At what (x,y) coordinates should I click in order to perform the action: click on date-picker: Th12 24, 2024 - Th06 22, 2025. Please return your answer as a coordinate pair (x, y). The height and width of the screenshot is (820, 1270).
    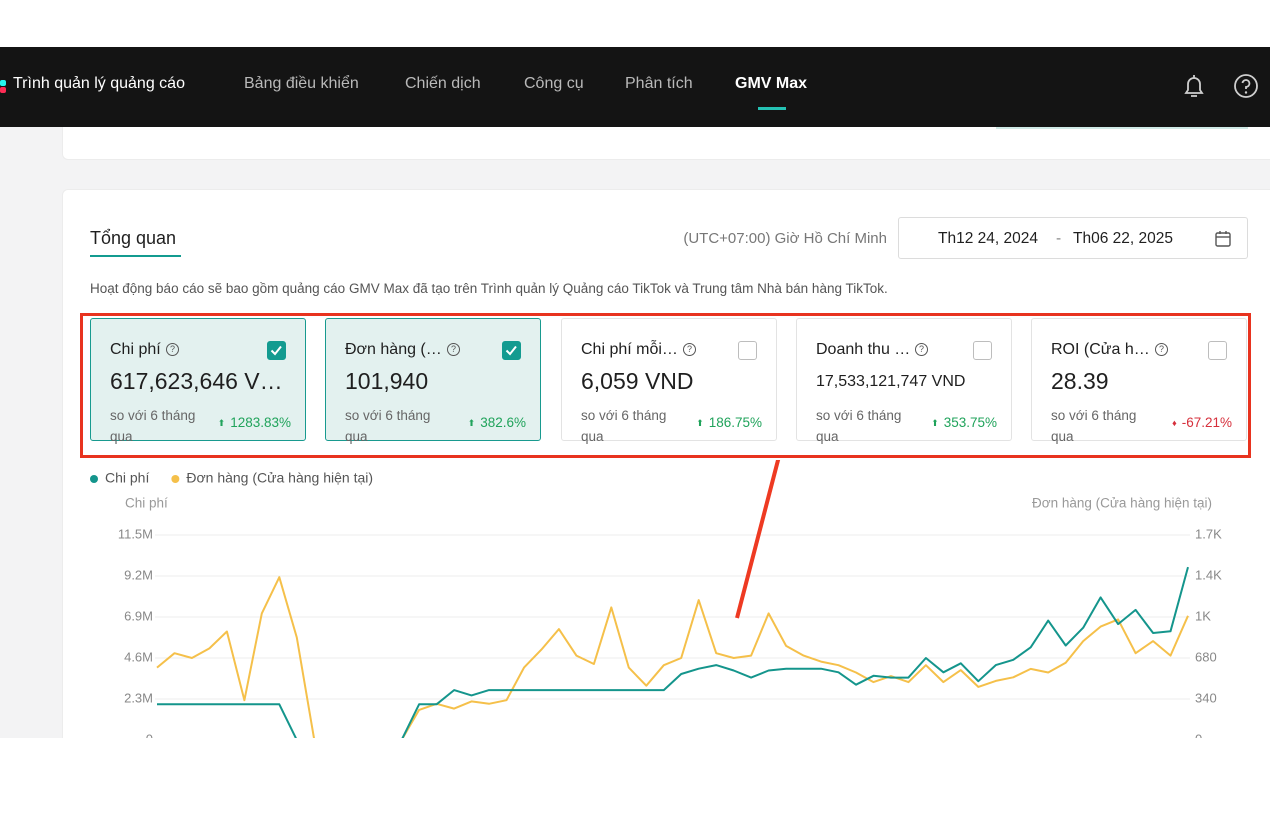
    Looking at the image, I should click on (1073, 238).